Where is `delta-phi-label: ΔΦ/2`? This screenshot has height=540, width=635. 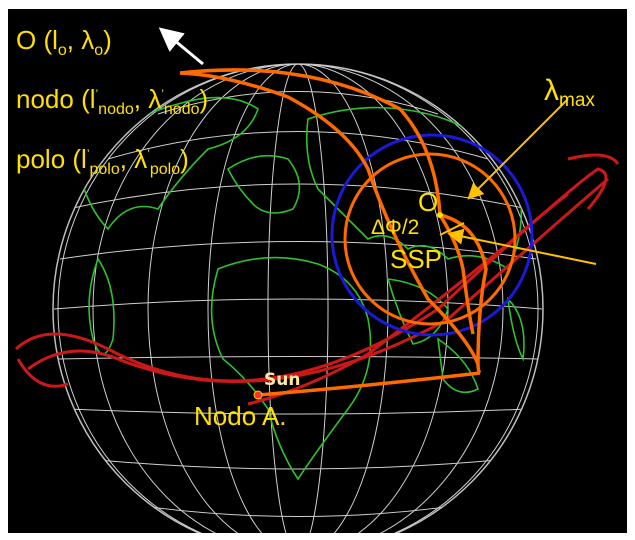
delta-phi-label: ΔΦ/2 is located at coordinates (395, 227).